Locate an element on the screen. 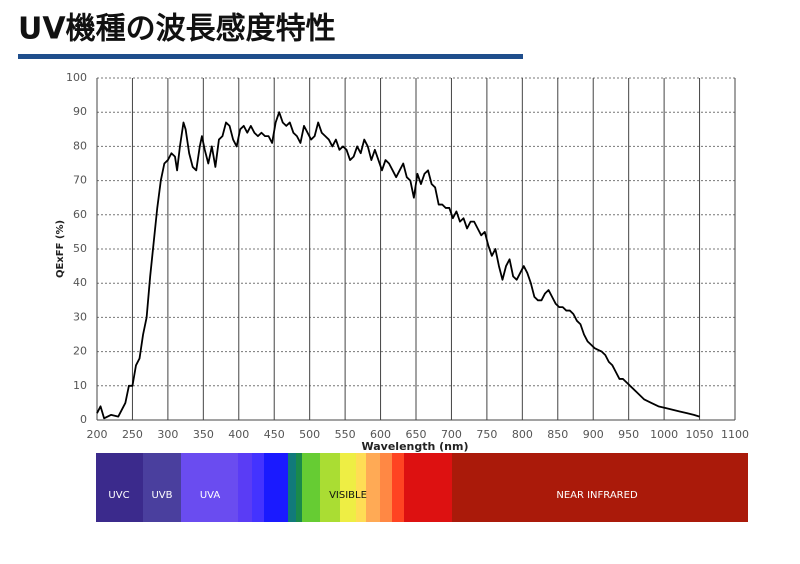 The image size is (800, 564). x-tick-label: 500 is located at coordinates (309, 434).